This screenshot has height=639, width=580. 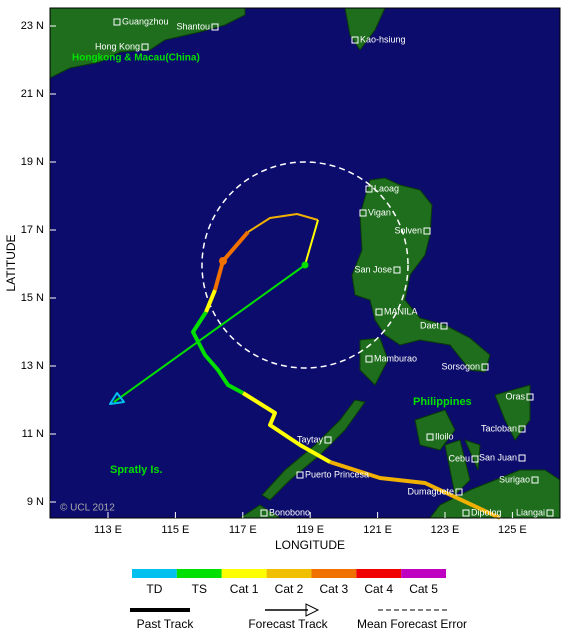 What do you see at coordinates (199, 589) in the screenshot?
I see `intensity-label: TS` at bounding box center [199, 589].